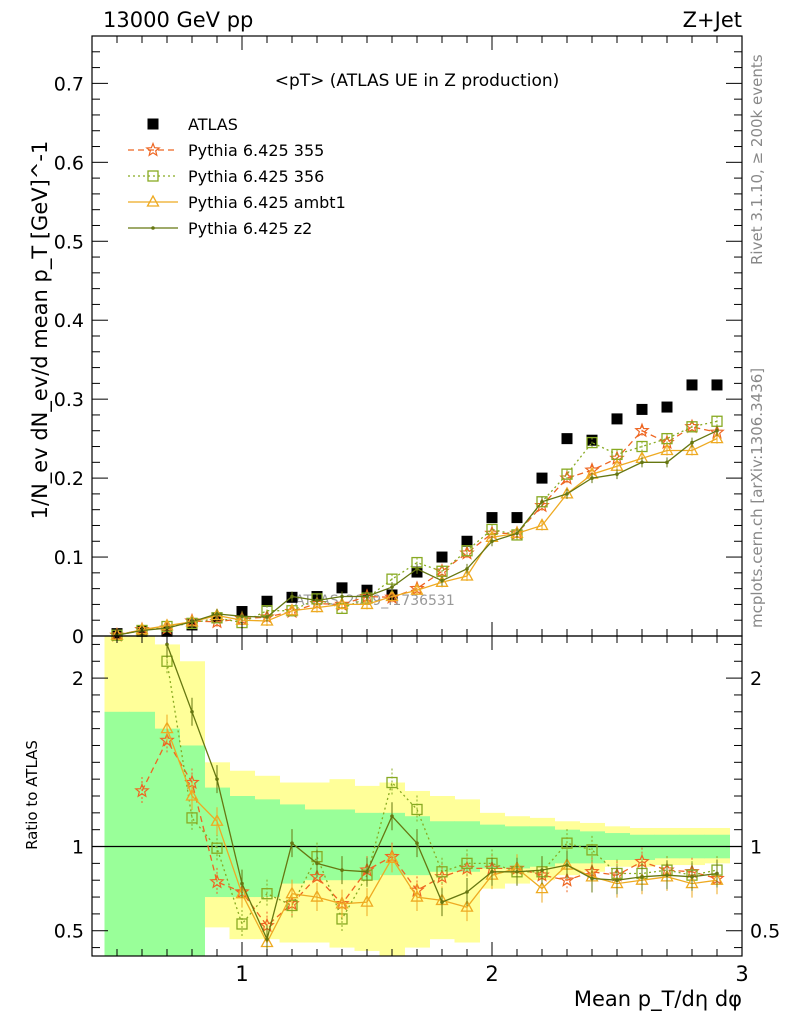 This screenshot has height=1024, width=786. I want to click on header-right: Z+Jet, so click(712, 20).